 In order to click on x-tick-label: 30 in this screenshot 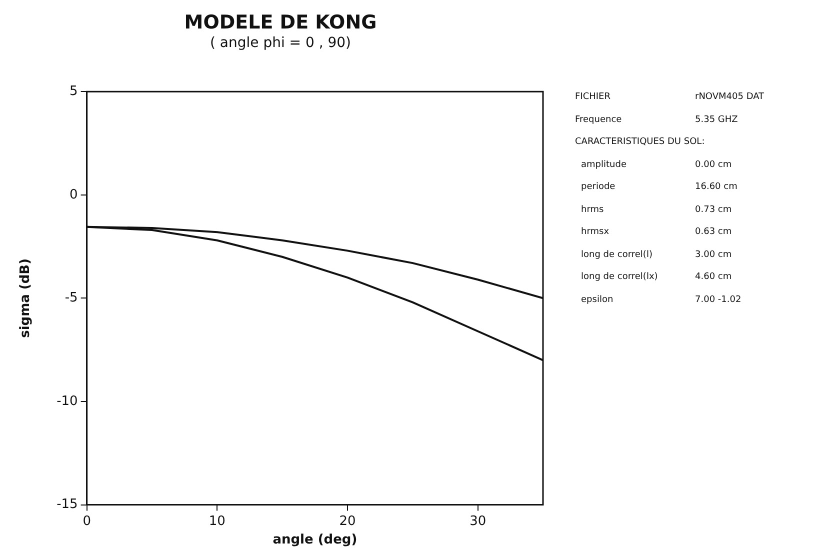, I will do `click(478, 521)`.